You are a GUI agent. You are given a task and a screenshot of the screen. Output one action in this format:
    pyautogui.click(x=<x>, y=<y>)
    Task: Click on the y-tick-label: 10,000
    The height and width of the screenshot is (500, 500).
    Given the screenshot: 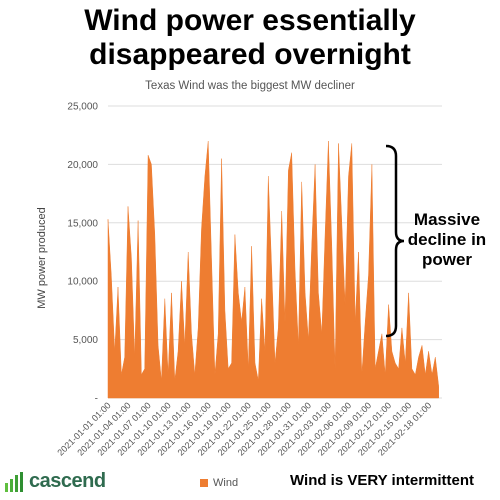 What is the action you would take?
    pyautogui.click(x=82, y=282)
    